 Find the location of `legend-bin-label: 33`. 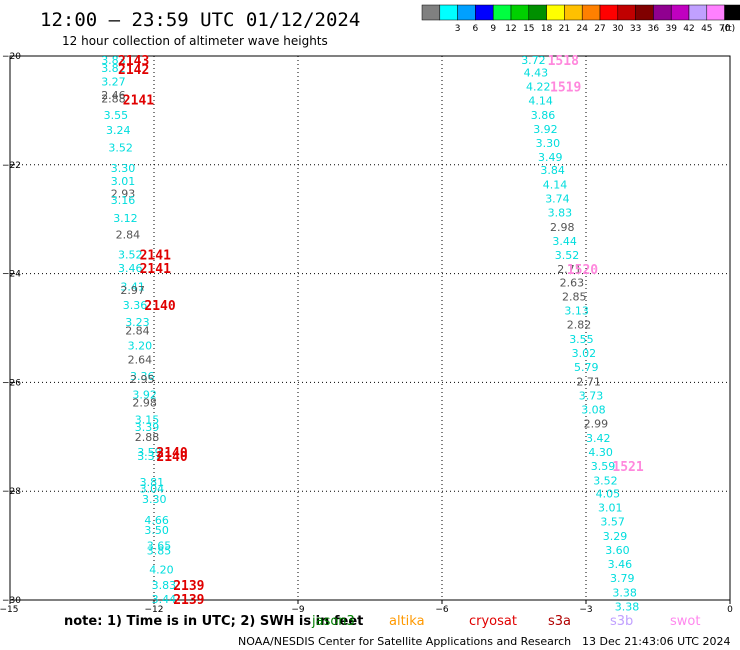

legend-bin-label: 33 is located at coordinates (635, 29).